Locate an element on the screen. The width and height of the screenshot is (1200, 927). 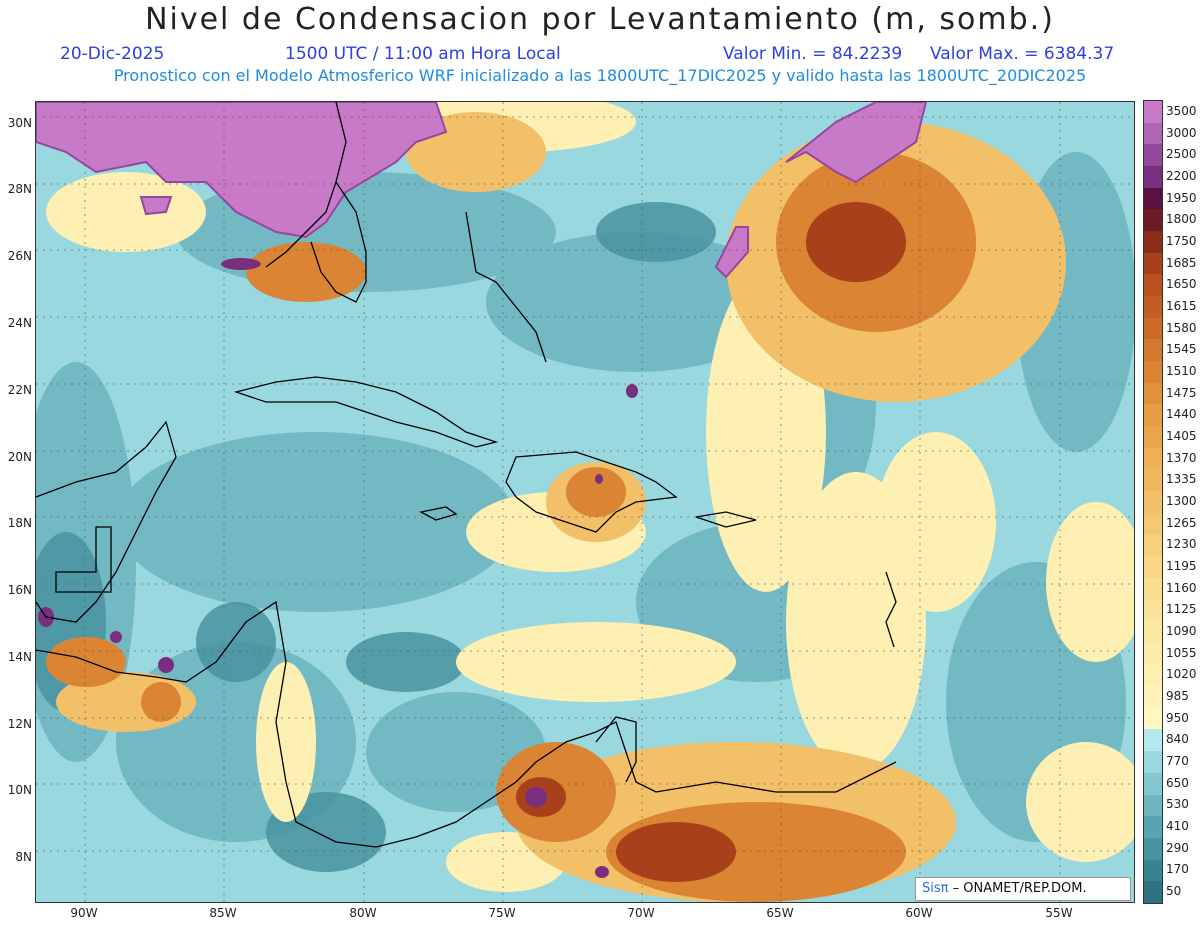
colorbar-label: 770 is located at coordinates (1177, 761).